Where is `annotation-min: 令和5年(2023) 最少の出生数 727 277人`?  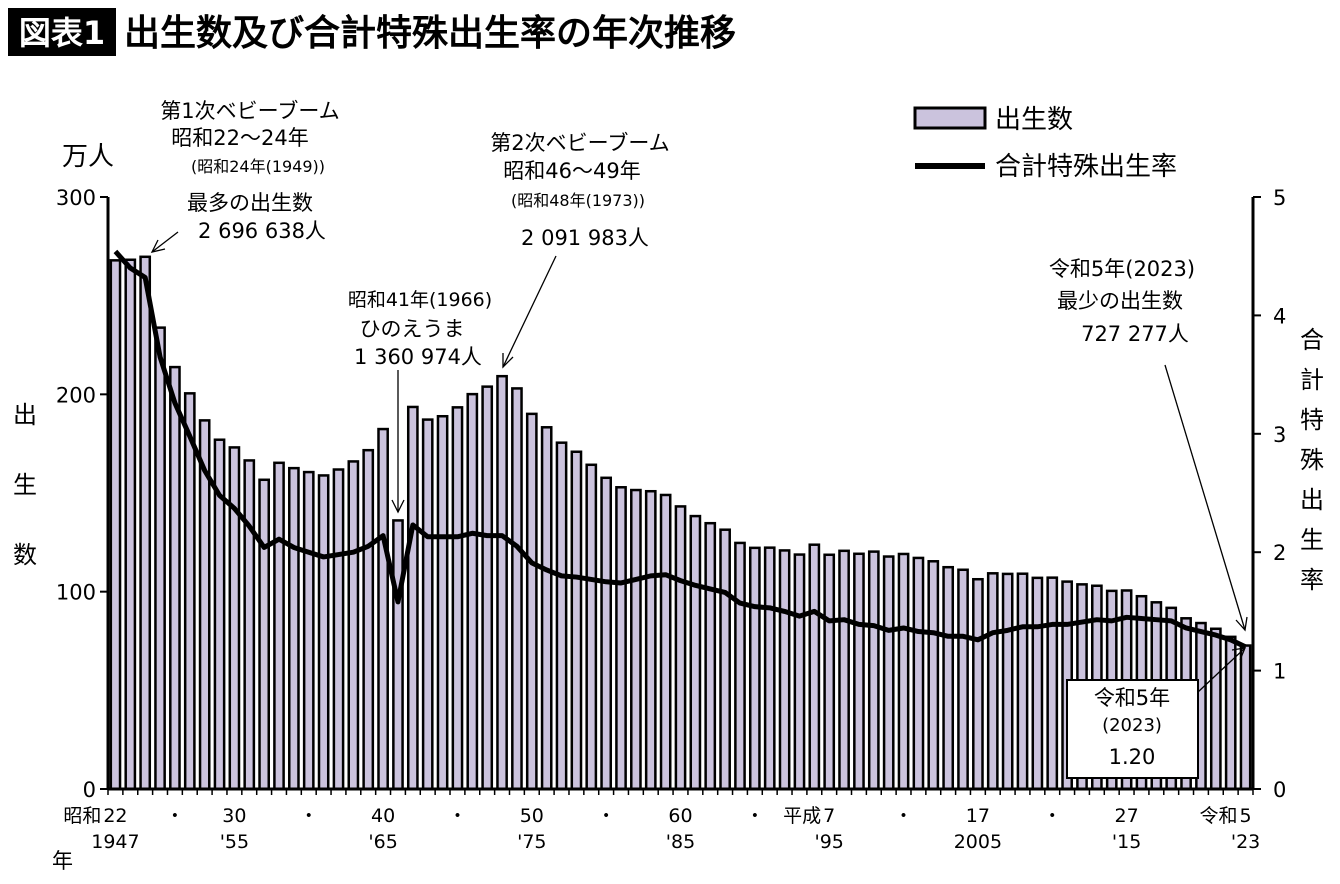 annotation-min: 令和5年(2023) 最少の出生数 727 277人 is located at coordinates (1148, 443).